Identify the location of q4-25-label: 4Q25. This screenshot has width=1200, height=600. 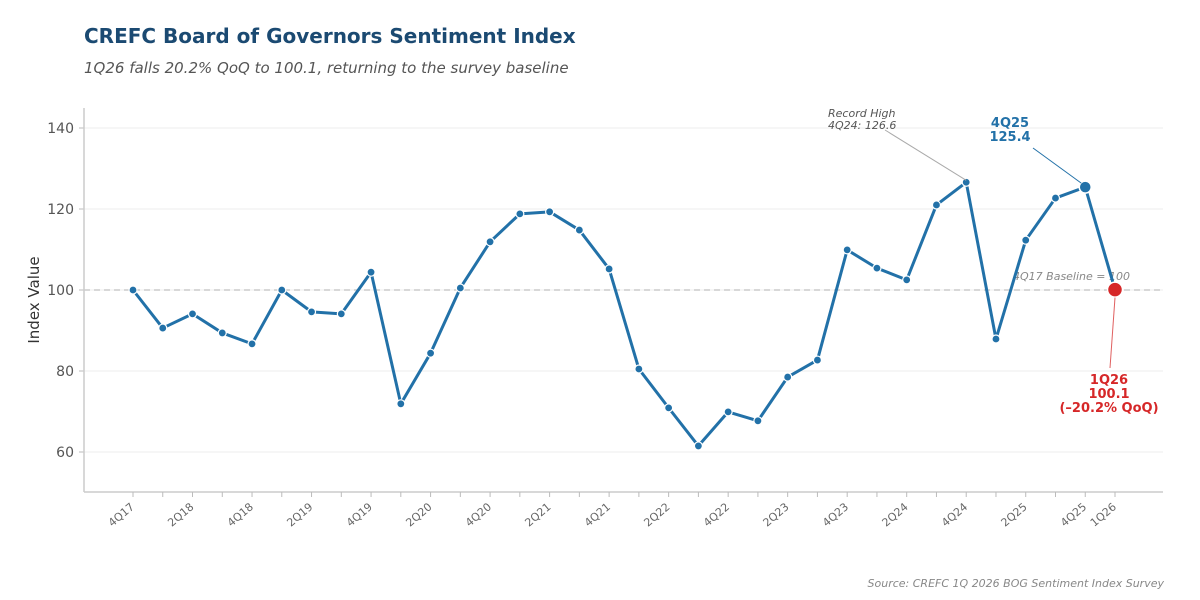
(1010, 123).